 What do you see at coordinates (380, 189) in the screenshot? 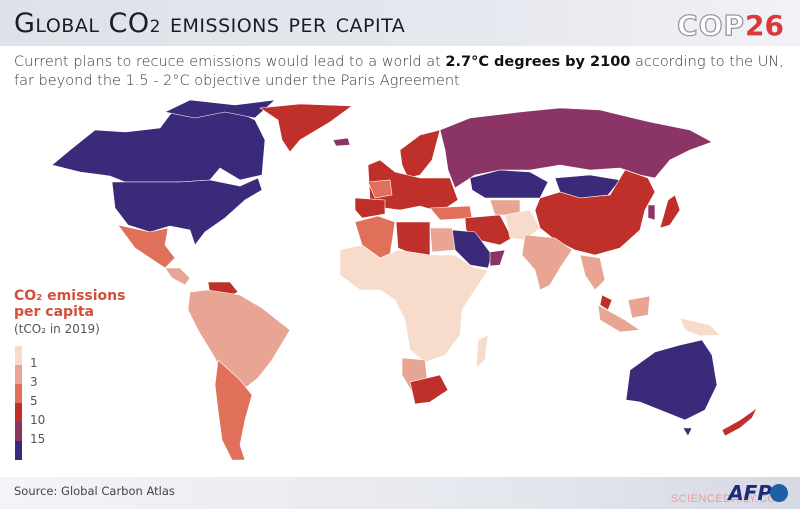
I see `region-france` at bounding box center [380, 189].